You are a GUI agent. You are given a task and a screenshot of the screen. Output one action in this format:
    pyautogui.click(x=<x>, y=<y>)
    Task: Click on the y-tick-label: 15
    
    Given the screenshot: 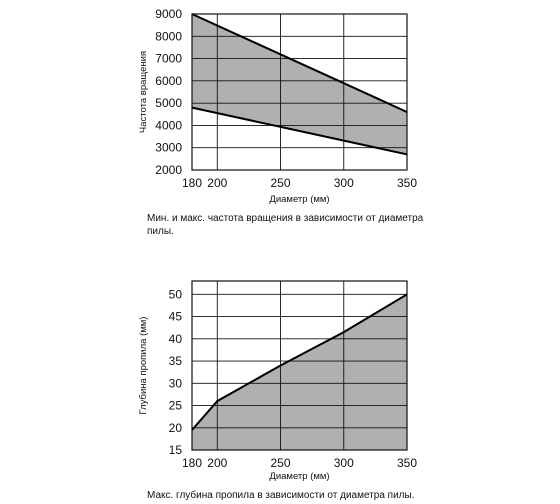 What is the action you would take?
    pyautogui.click(x=176, y=450)
    